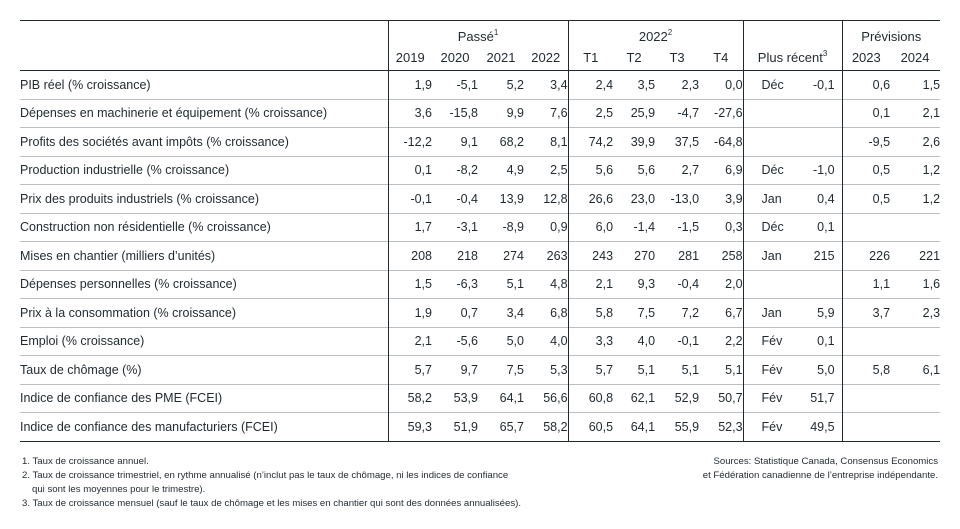 This screenshot has width=960, height=529. What do you see at coordinates (721, 57) in the screenshot?
I see `col-header: T4` at bounding box center [721, 57].